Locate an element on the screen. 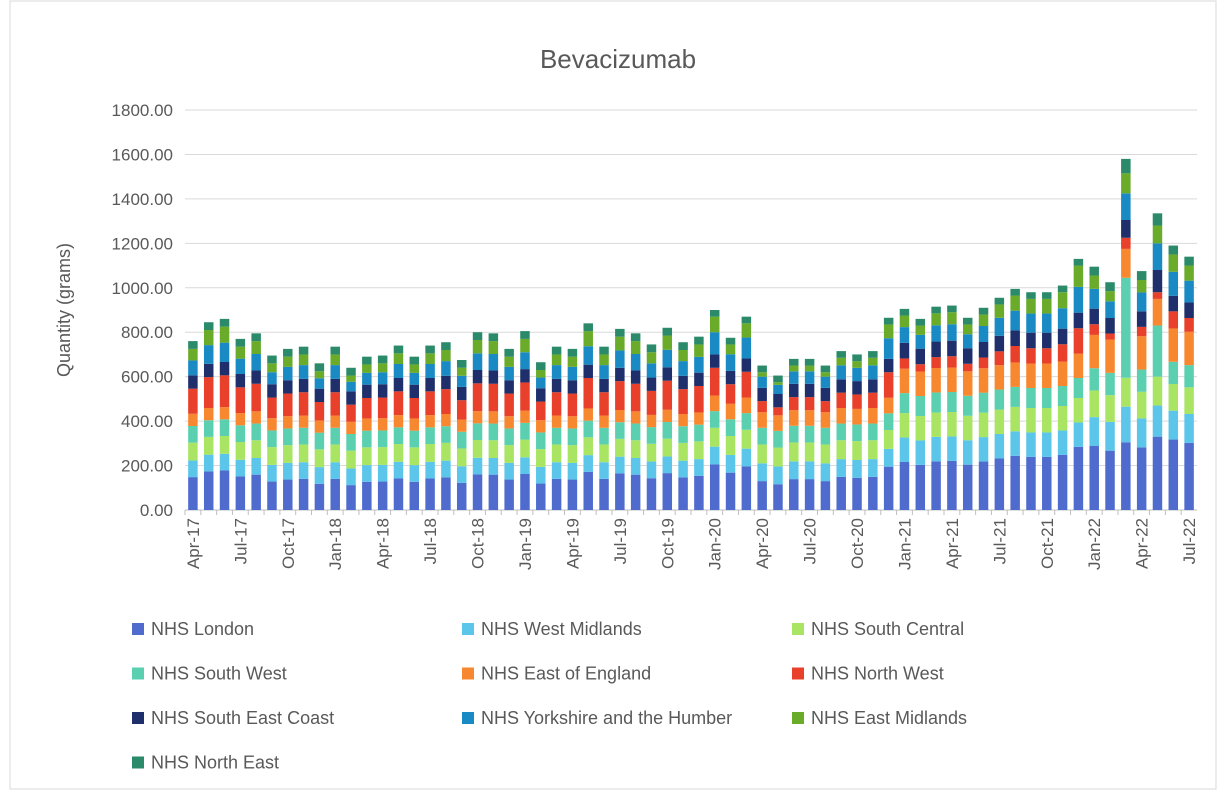  chart-title: Bevacizumab is located at coordinates (618, 59).